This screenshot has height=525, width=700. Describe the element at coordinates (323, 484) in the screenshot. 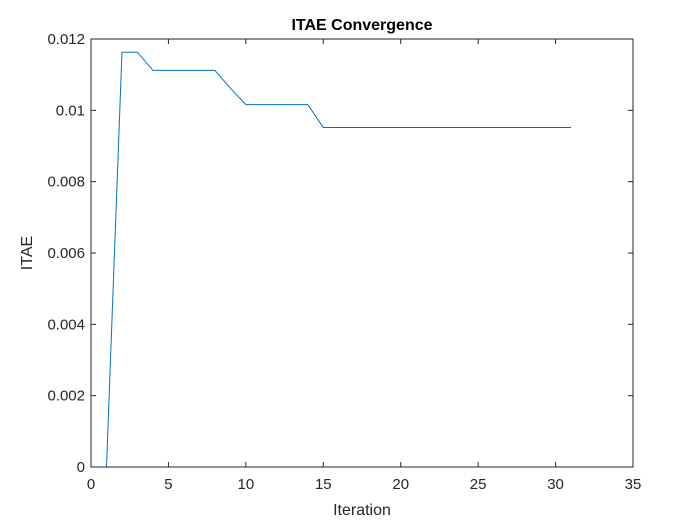

I see `x-tick-label: 15` at that location.